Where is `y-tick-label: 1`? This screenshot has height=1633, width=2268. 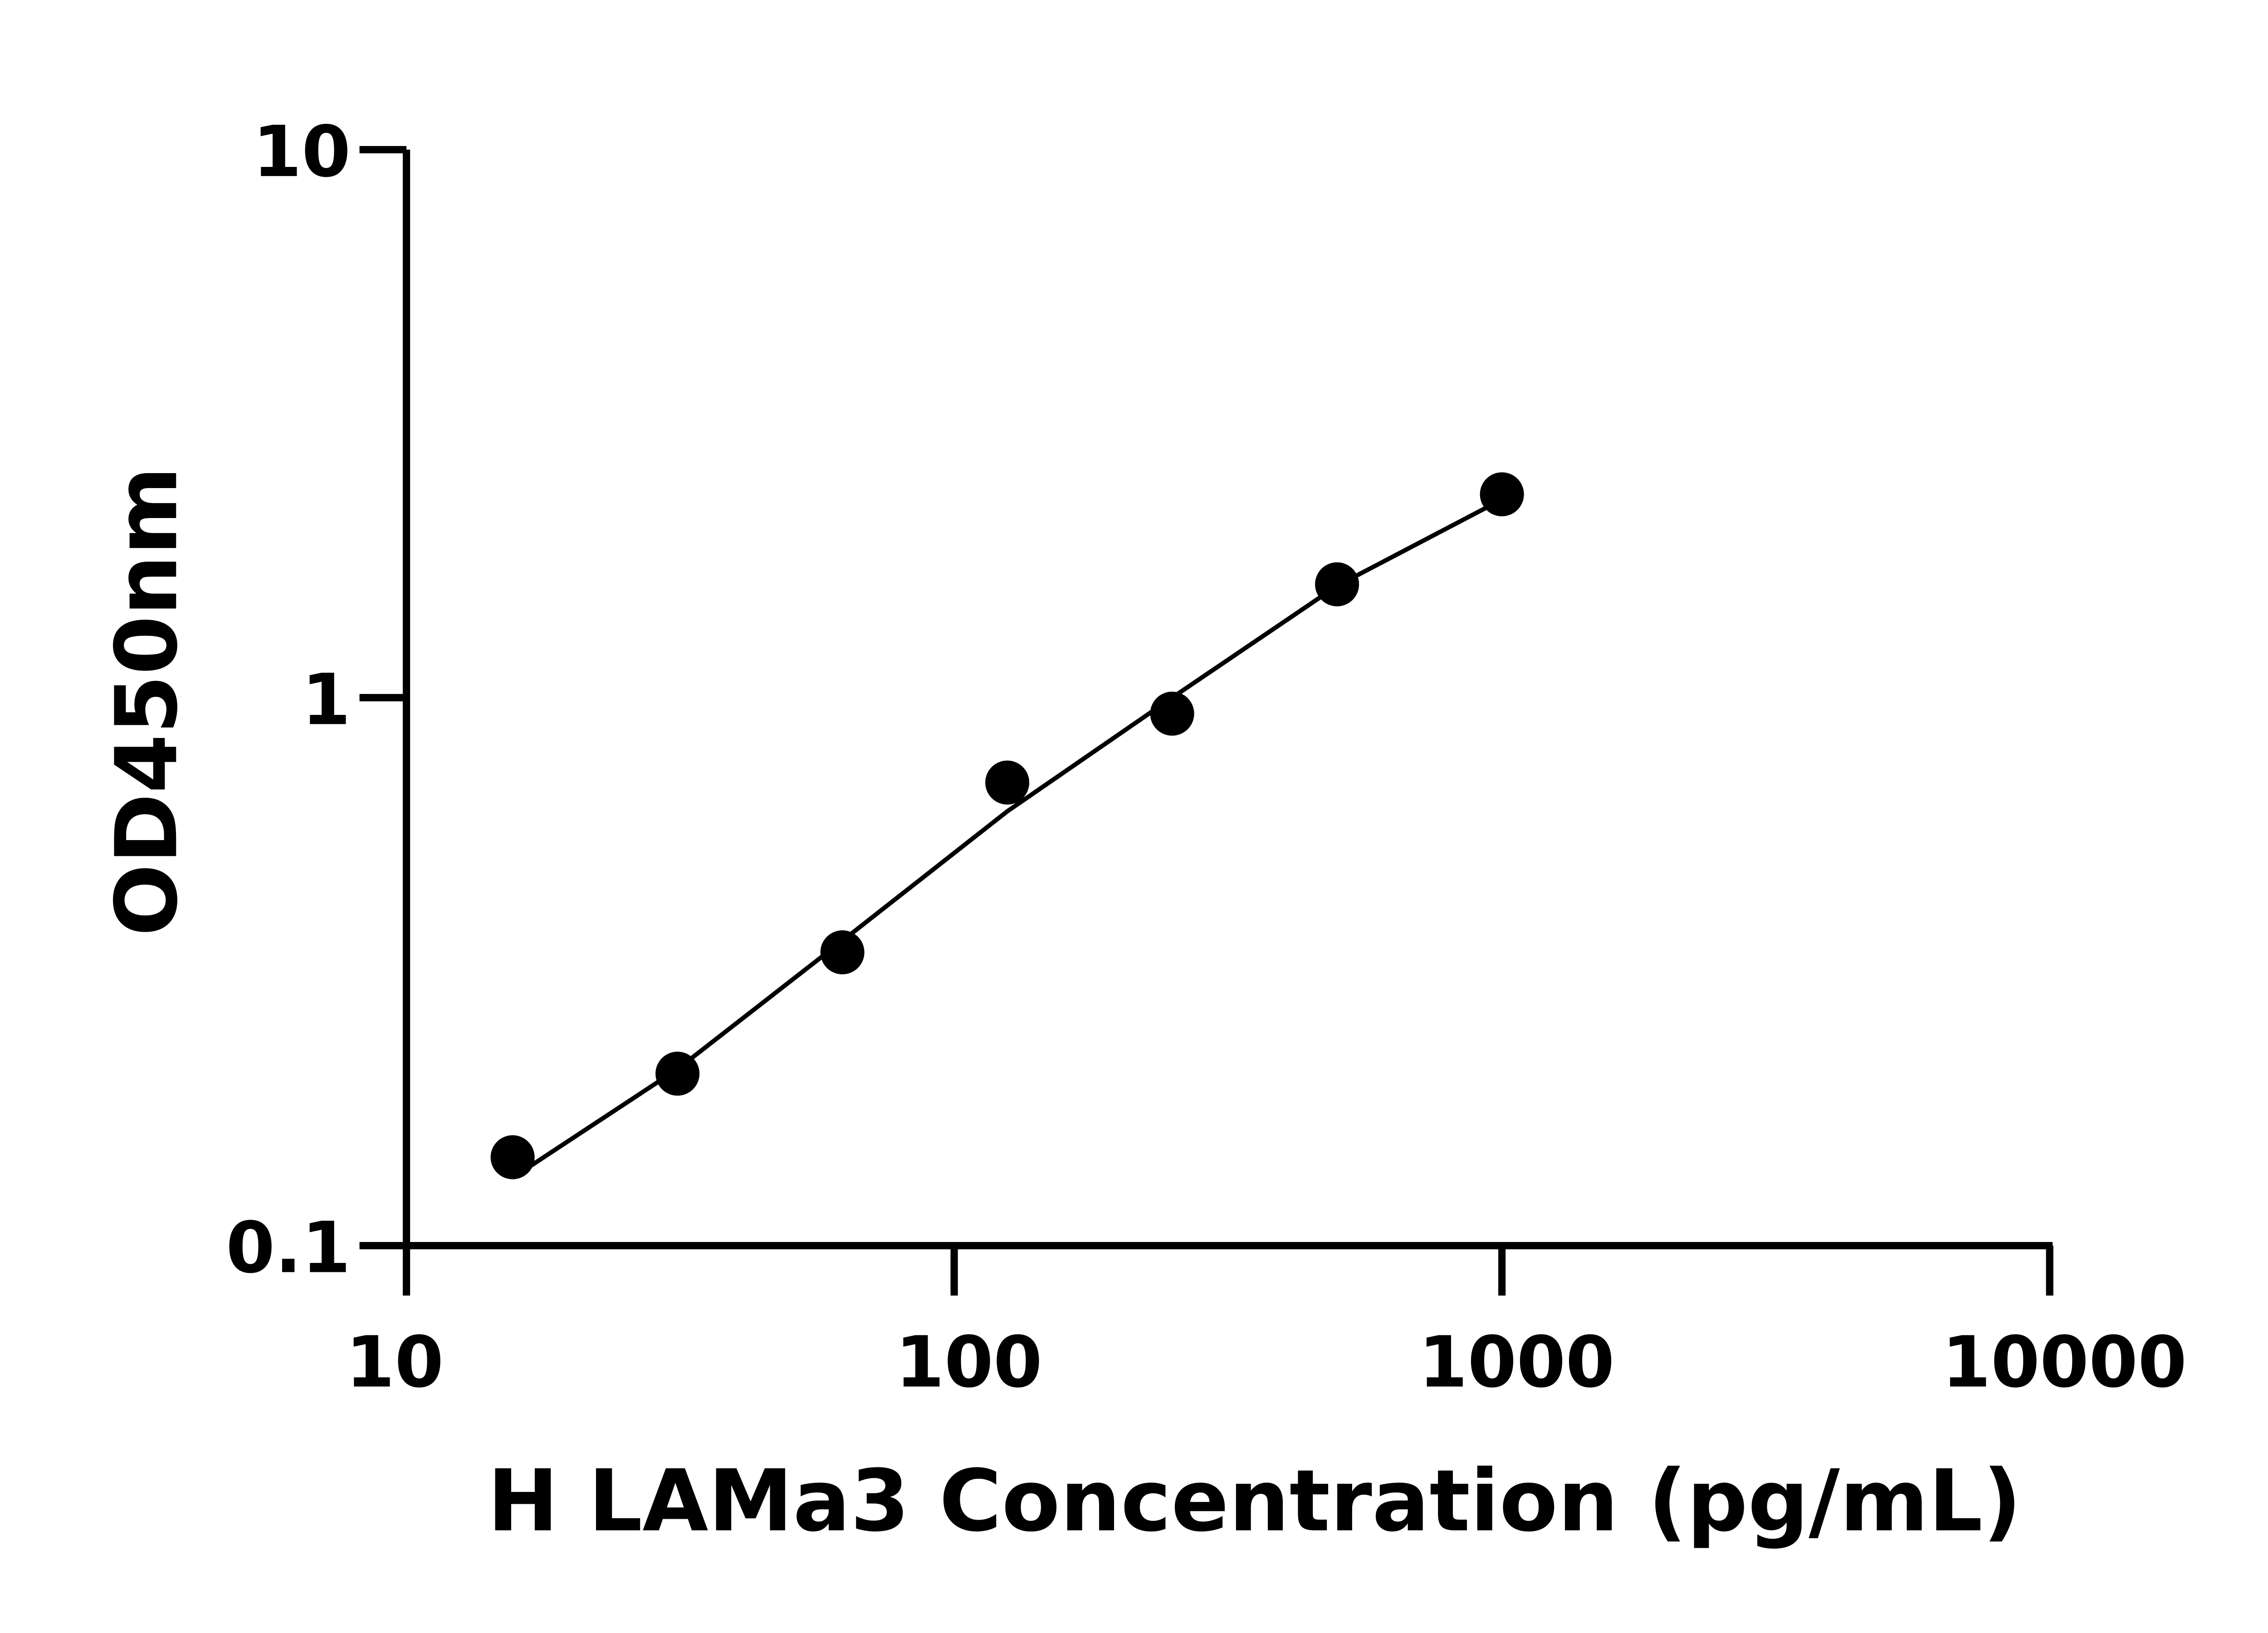 y-tick-label: 1 is located at coordinates (326, 700).